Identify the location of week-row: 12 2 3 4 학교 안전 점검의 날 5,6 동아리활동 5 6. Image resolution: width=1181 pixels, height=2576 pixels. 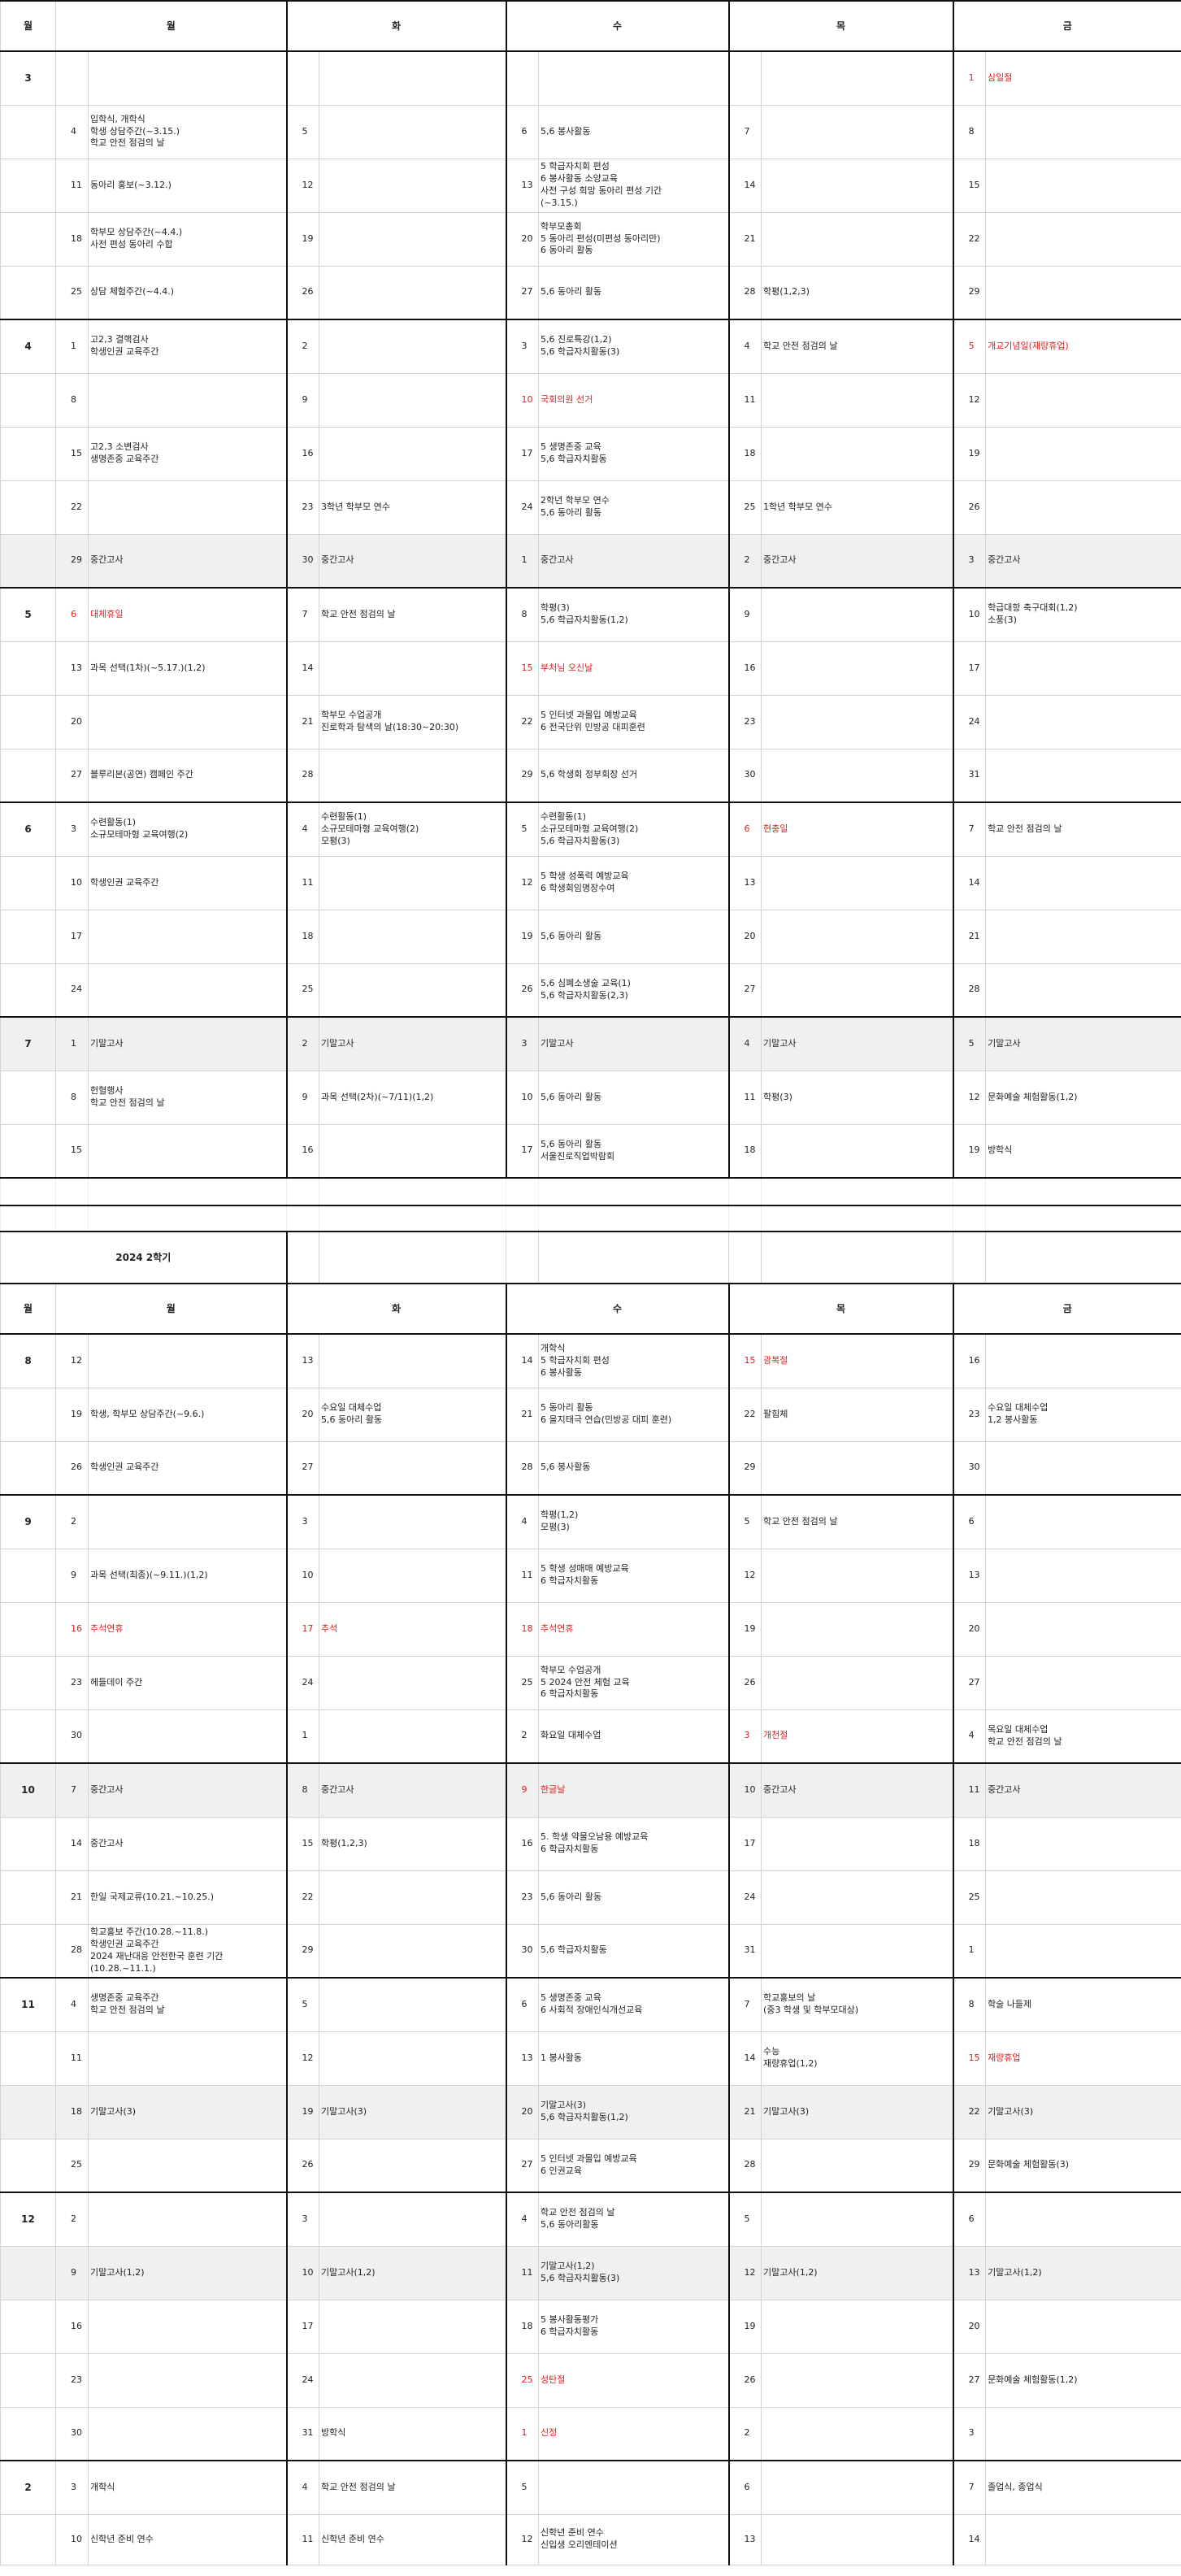
(591, 2219).